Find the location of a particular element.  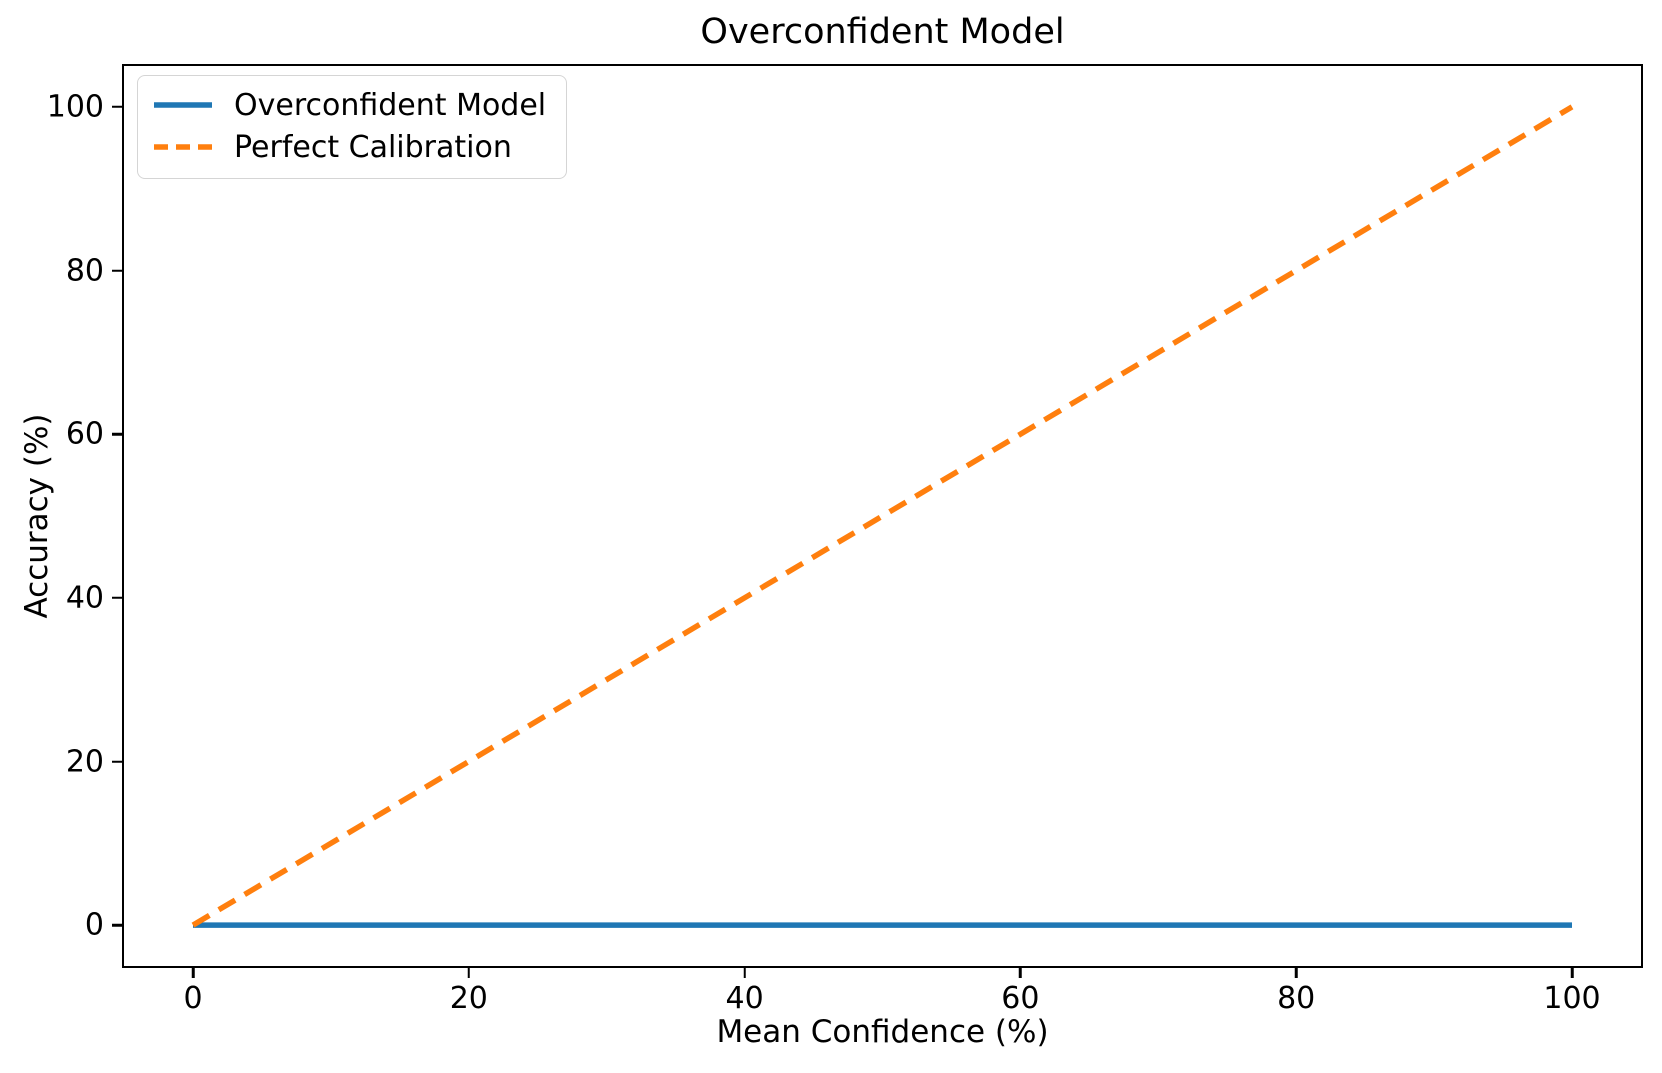

y-tick-label: 20 is located at coordinates (84, 761).